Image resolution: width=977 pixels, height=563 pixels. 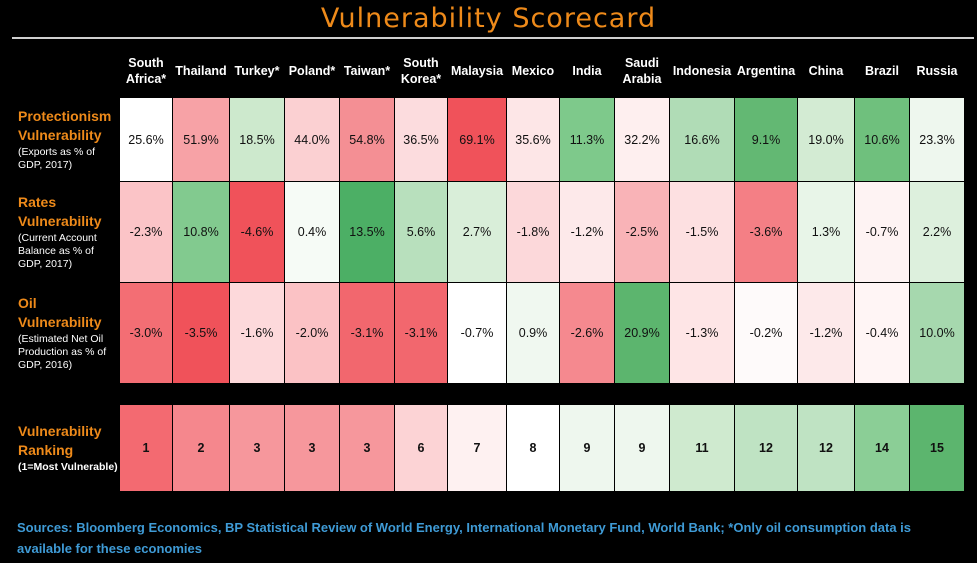 What do you see at coordinates (488, 18) in the screenshot?
I see `chart-title: Vulnerability Scorecard` at bounding box center [488, 18].